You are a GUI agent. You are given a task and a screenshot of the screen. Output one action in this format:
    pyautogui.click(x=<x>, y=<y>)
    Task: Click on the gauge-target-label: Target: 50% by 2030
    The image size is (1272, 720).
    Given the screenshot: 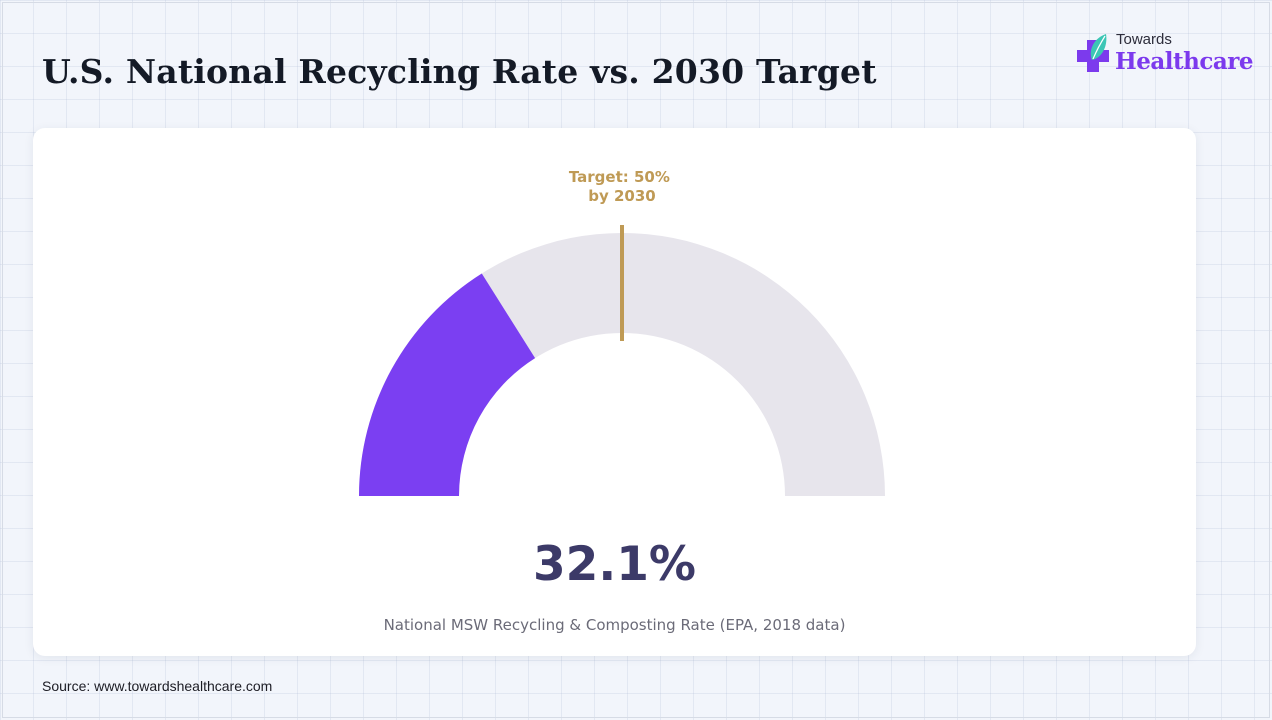 What is the action you would take?
    pyautogui.click(x=622, y=186)
    